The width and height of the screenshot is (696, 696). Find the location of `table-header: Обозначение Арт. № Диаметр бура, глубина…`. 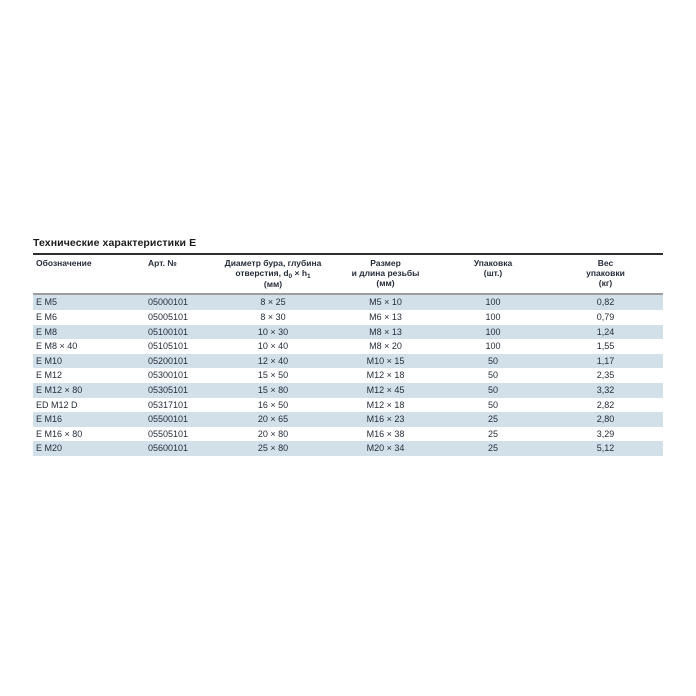

table-header: Обозначение Арт. № Диаметр бура, глубина… is located at coordinates (348, 275).